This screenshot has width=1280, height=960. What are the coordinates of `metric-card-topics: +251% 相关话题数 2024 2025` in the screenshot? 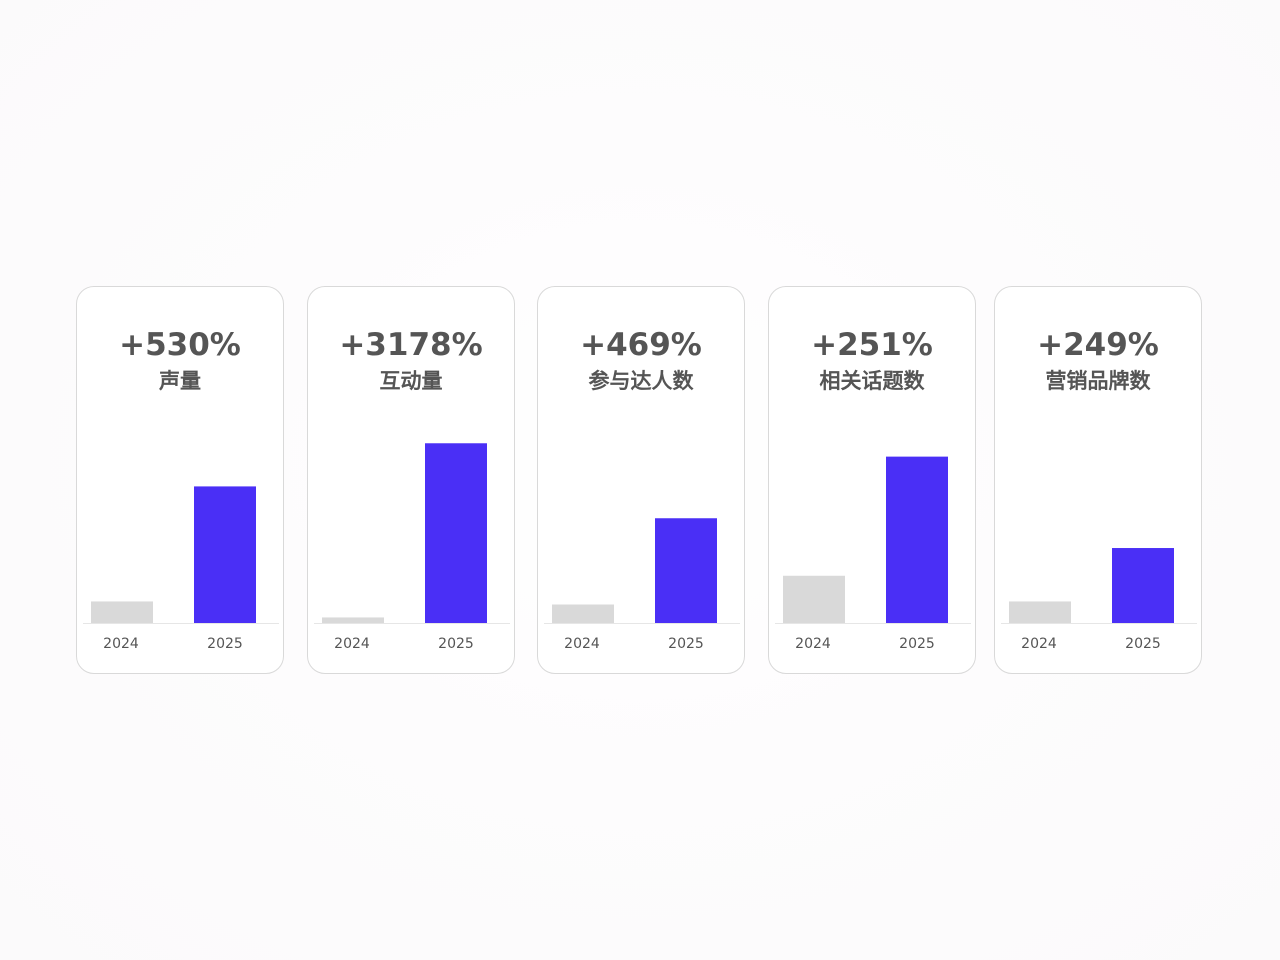 It's located at (872, 480).